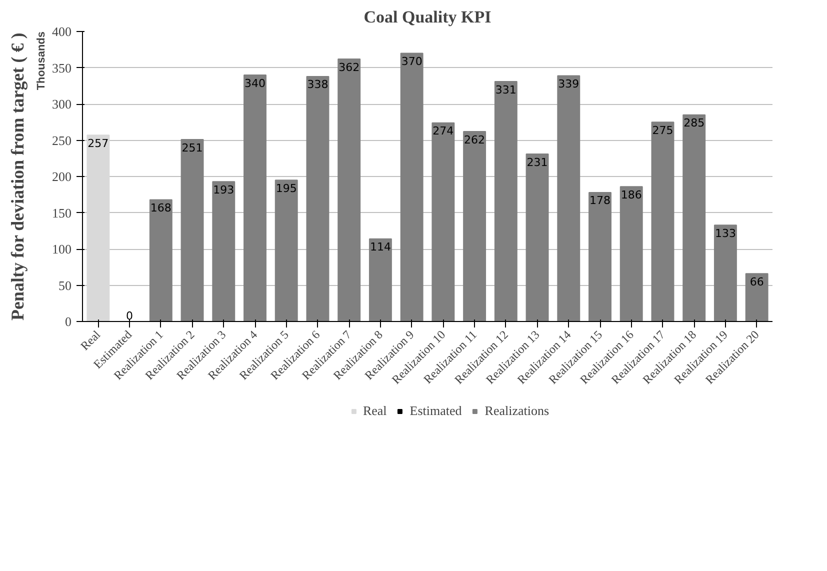  Describe the element at coordinates (161, 207) in the screenshot. I see `data-label: 168` at that location.